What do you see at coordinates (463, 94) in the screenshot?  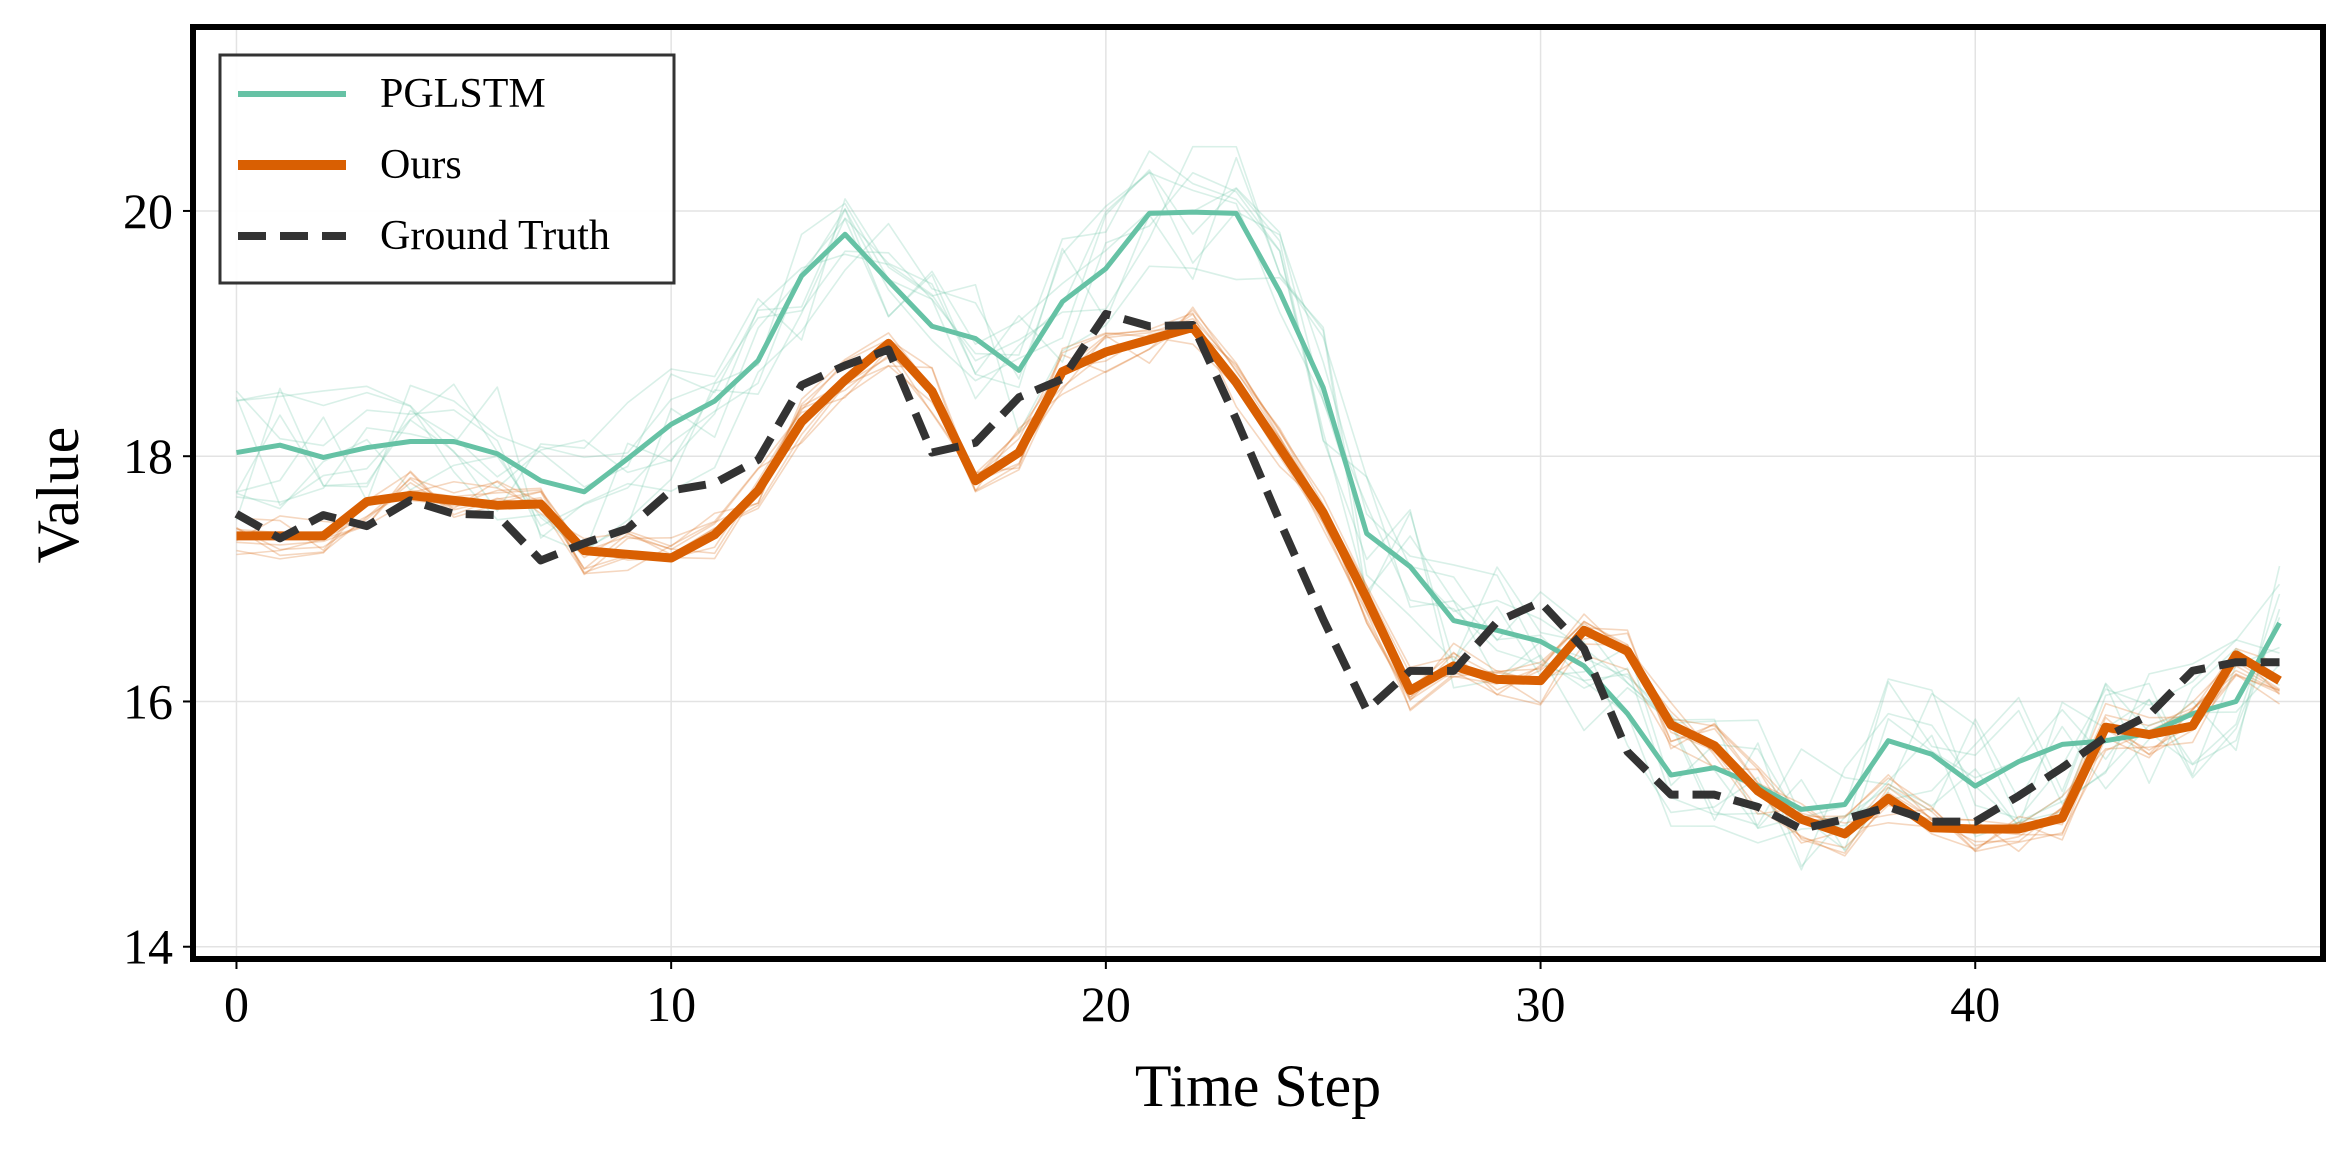 I see `legend-label-pglstm: PGLSTM` at bounding box center [463, 94].